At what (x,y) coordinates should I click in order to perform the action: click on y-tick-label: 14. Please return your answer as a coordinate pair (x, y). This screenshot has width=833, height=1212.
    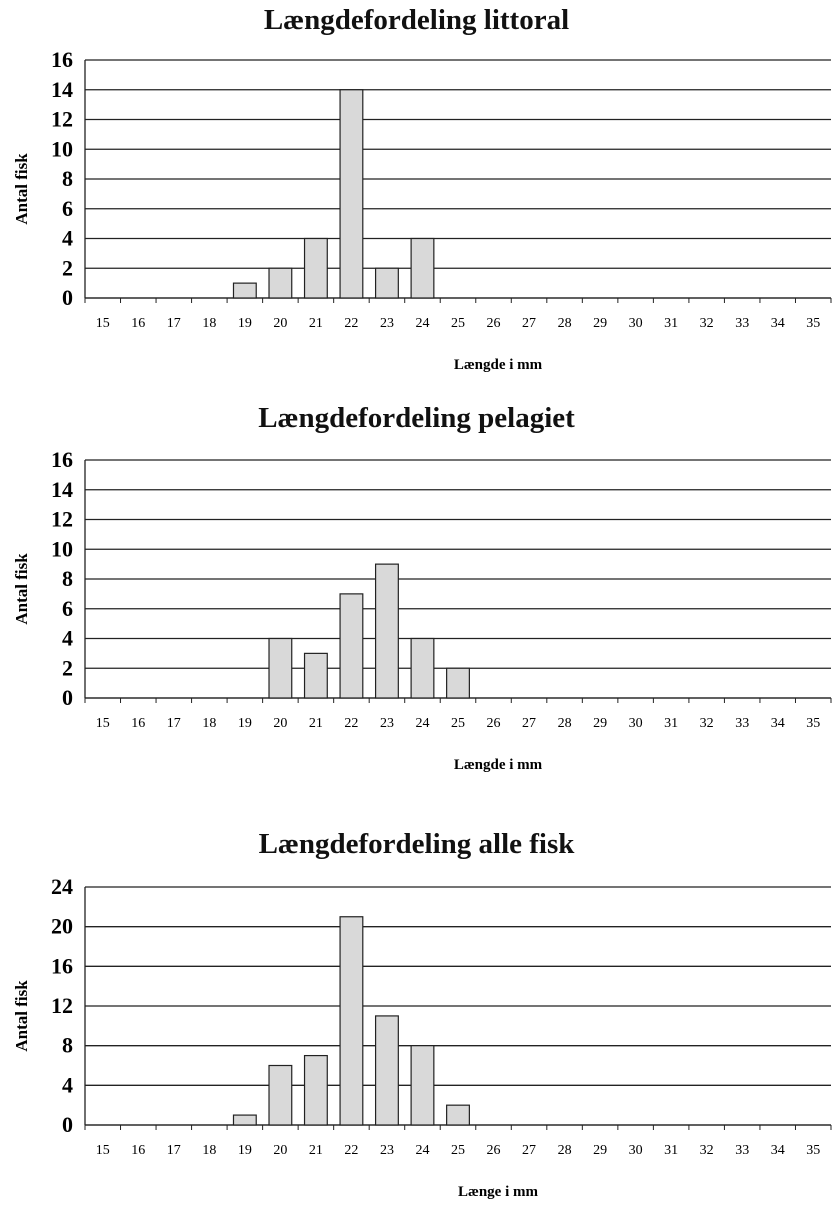
    Looking at the image, I should click on (62, 489).